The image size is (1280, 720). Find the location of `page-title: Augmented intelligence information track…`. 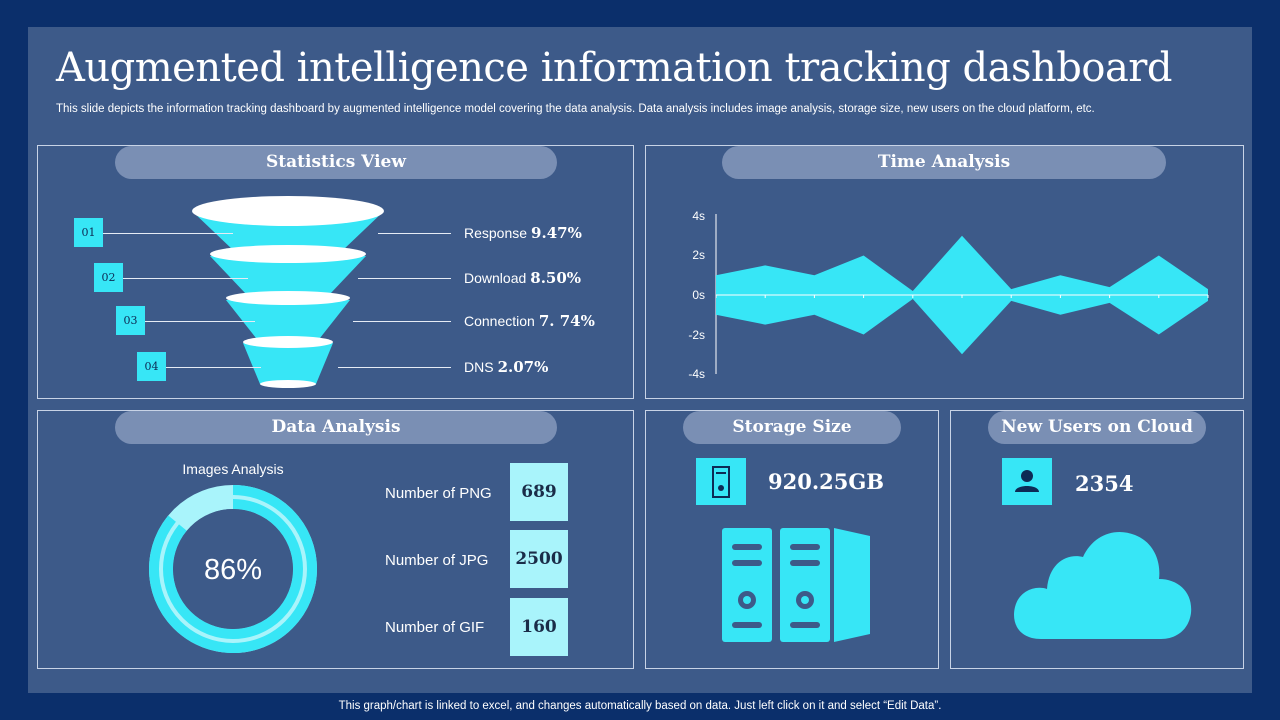

page-title: Augmented intelligence information track… is located at coordinates (614, 68).